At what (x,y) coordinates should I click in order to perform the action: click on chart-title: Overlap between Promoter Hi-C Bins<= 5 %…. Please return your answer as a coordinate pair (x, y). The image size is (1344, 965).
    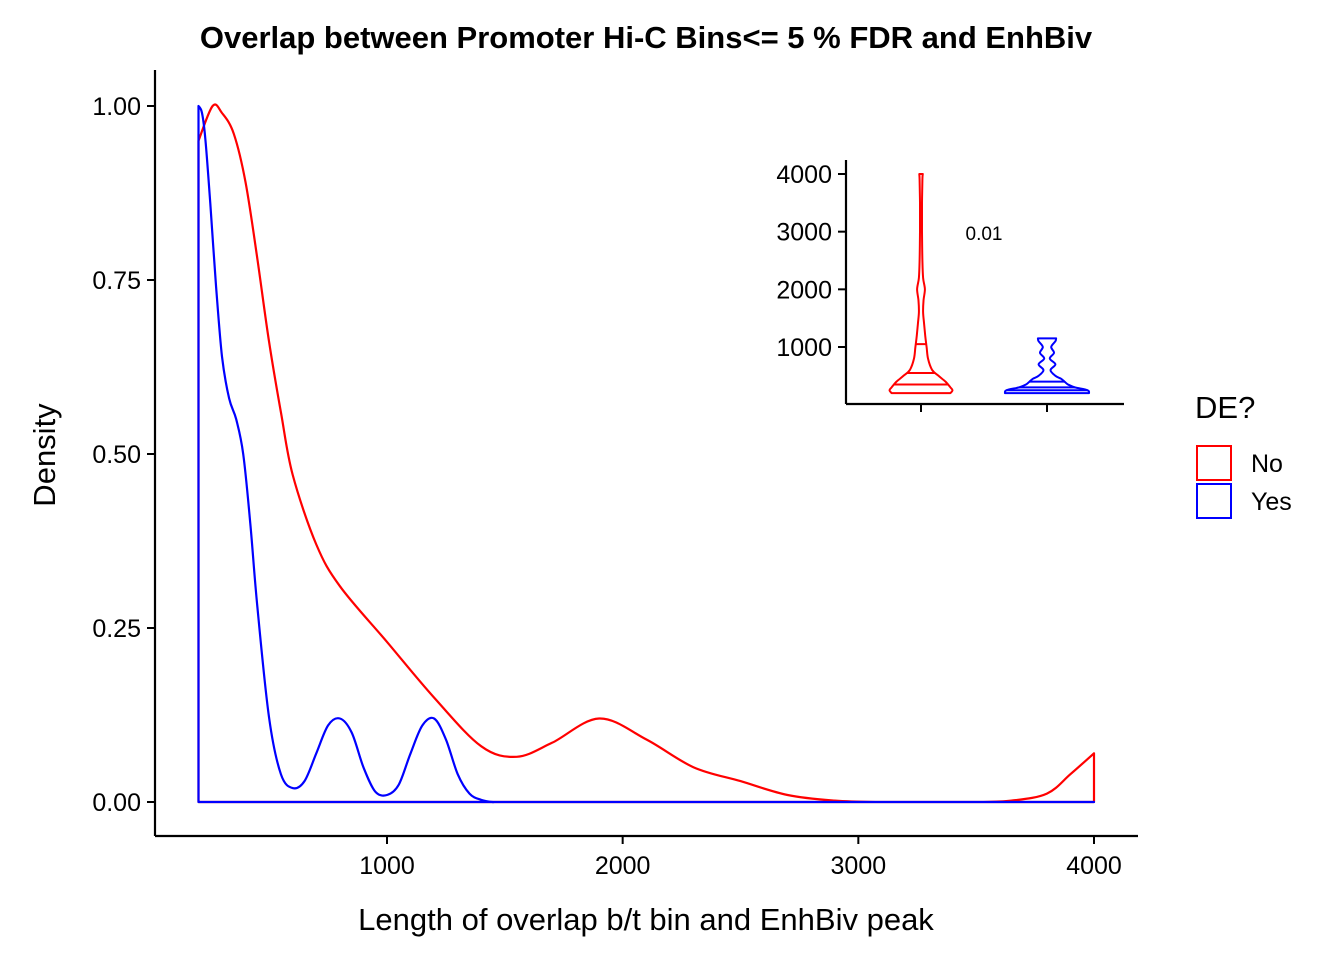
    Looking at the image, I should click on (646, 37).